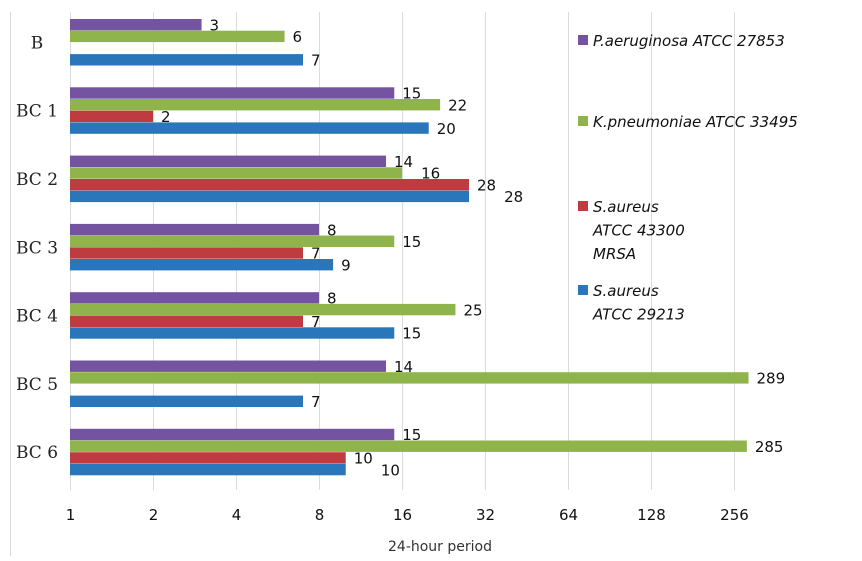 Image resolution: width=862 pixels, height=561 pixels. Describe the element at coordinates (37, 43) in the screenshot. I see `category-label: B` at that location.